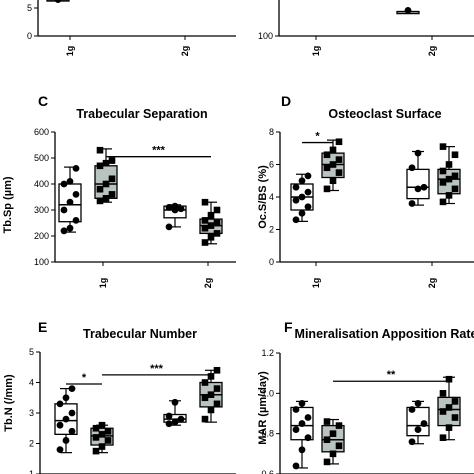 This screenshot has height=474, width=474. I want to click on y-axis-label: MAR (µm/day), so click(263, 408).